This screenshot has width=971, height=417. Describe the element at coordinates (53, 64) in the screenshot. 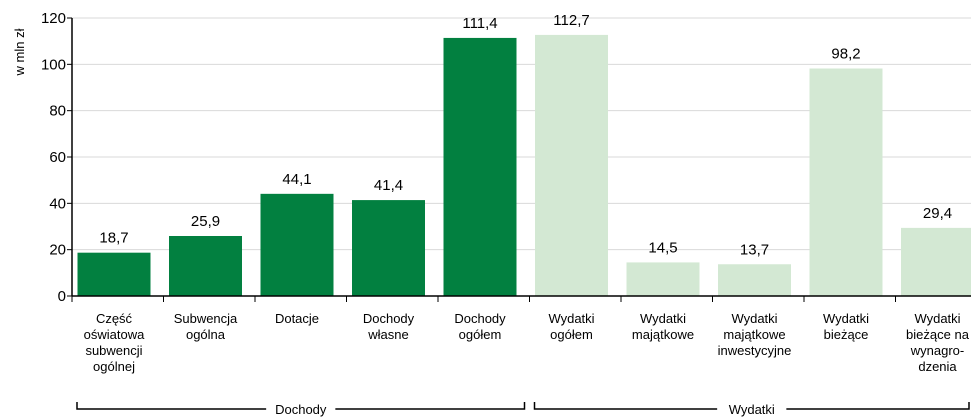

I see `y-tick-label: 100` at that location.